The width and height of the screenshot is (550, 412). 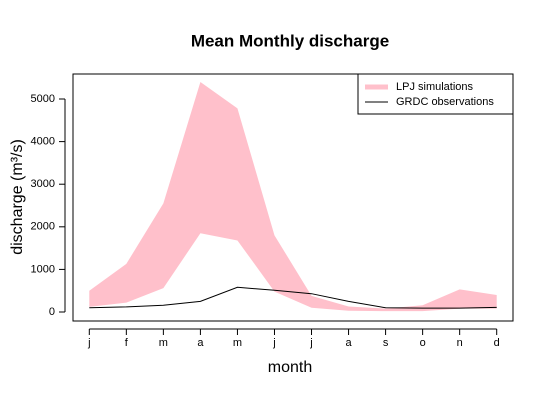 I want to click on x-tick-label: n, so click(x=460, y=343).